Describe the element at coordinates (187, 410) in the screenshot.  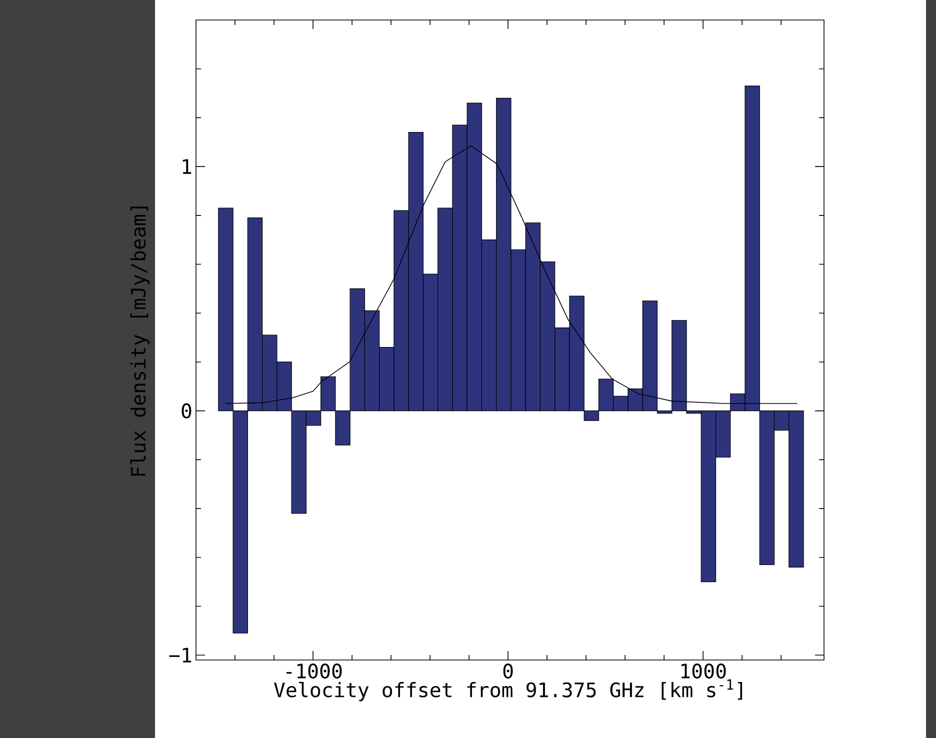
I see `y-tick-label: 0` at that location.